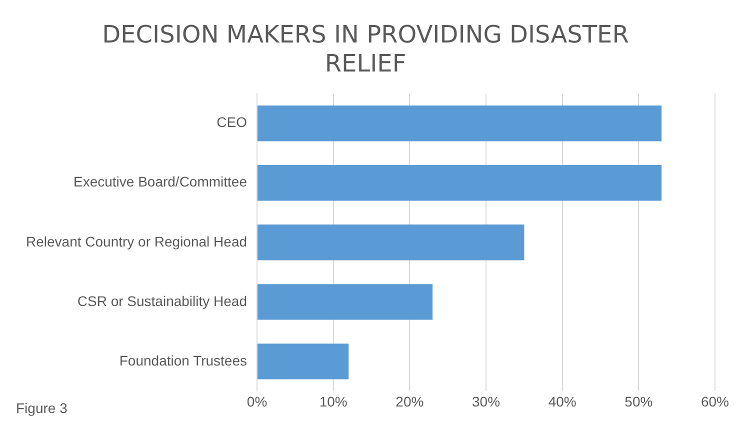 The width and height of the screenshot is (743, 426). What do you see at coordinates (183, 360) in the screenshot?
I see `y-tick-label: Foundation Trustees` at bounding box center [183, 360].